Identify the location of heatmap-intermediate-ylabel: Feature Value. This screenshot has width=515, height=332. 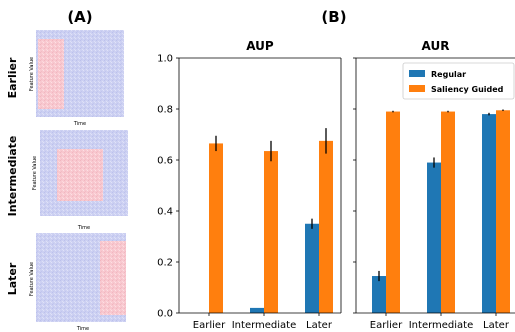
(35, 173).